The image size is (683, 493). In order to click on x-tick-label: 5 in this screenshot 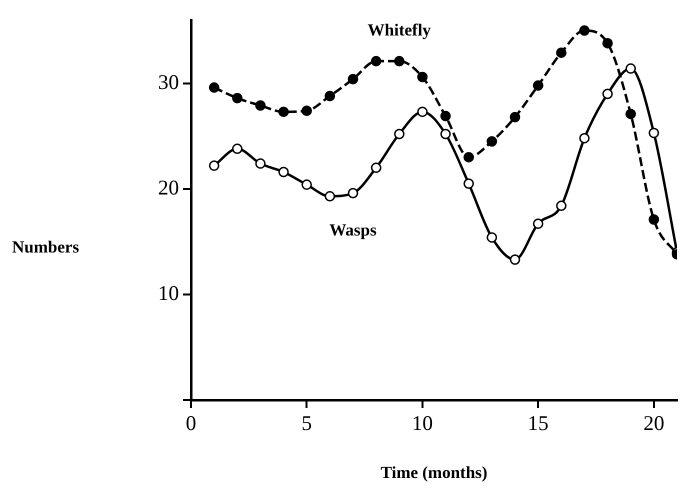, I will do `click(306, 423)`.